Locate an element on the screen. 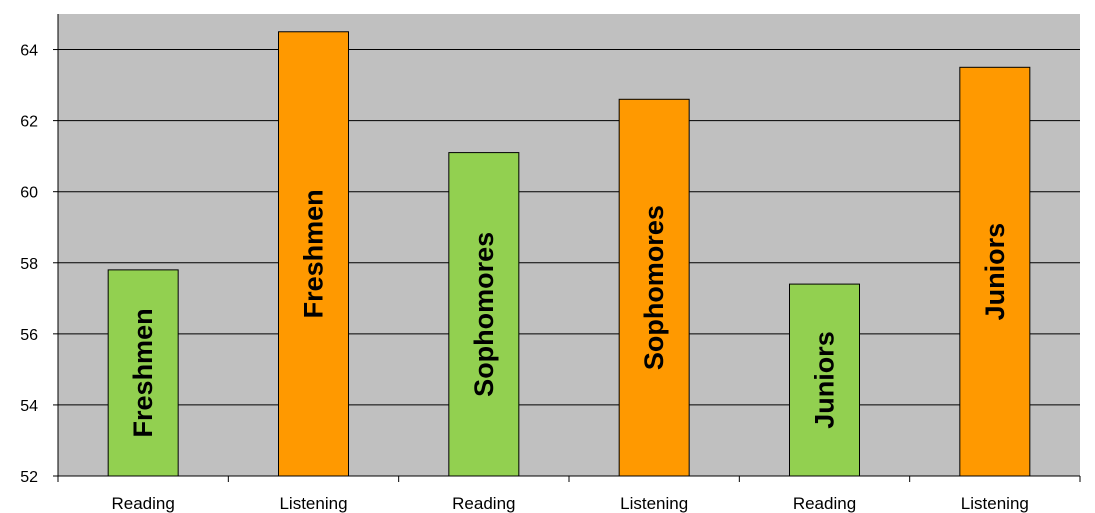 Image resolution: width=1095 pixels, height=513 pixels. y-axis-ticks: 52 54 56 58 60 62 64 is located at coordinates (39, 264).